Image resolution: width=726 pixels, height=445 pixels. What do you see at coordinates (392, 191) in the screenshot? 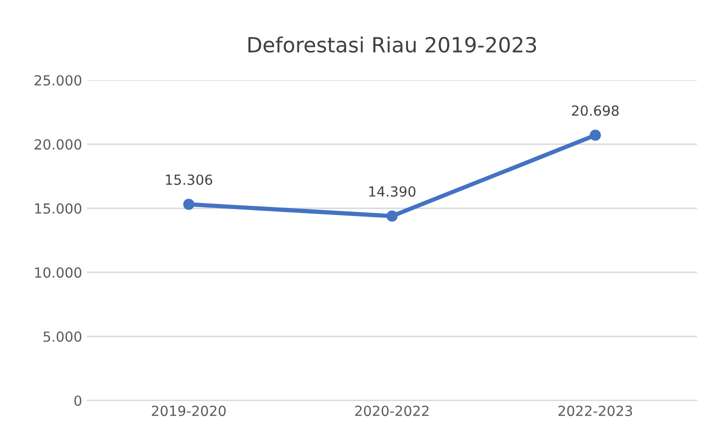
I see `data-label: 14.390` at bounding box center [392, 191].